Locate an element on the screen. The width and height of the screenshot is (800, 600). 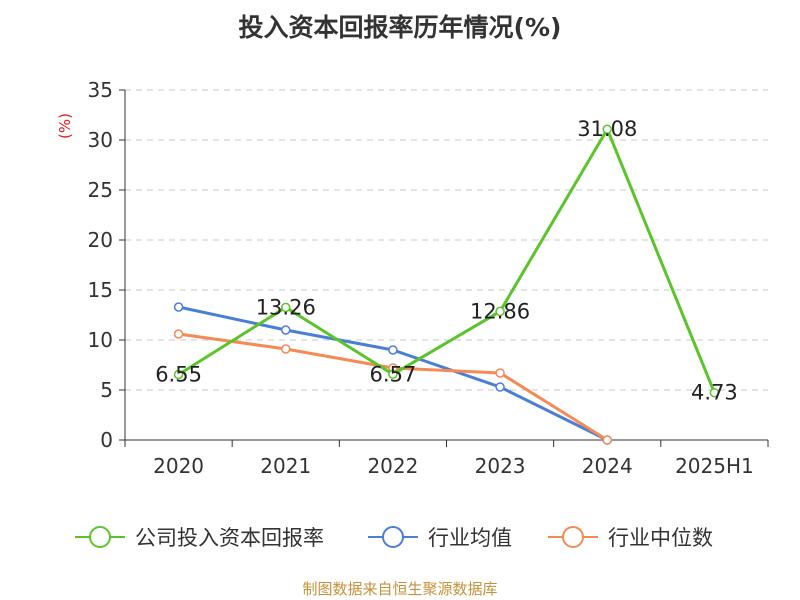
data-label: 4.73 is located at coordinates (714, 393).